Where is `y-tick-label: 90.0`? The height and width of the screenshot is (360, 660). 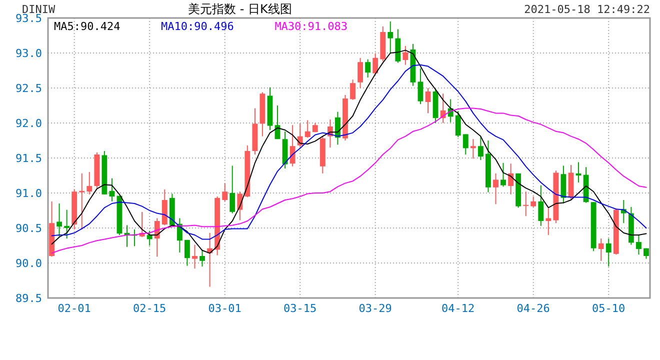 y-tick-label: 90.0 is located at coordinates (29, 263).